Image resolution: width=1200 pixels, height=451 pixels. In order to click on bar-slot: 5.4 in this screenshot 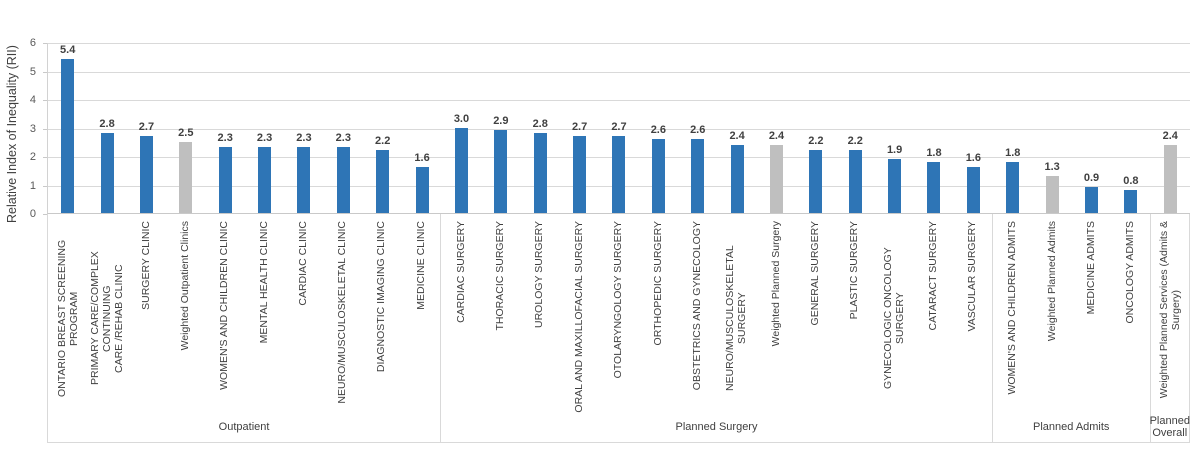, I will do `click(67, 128)`.